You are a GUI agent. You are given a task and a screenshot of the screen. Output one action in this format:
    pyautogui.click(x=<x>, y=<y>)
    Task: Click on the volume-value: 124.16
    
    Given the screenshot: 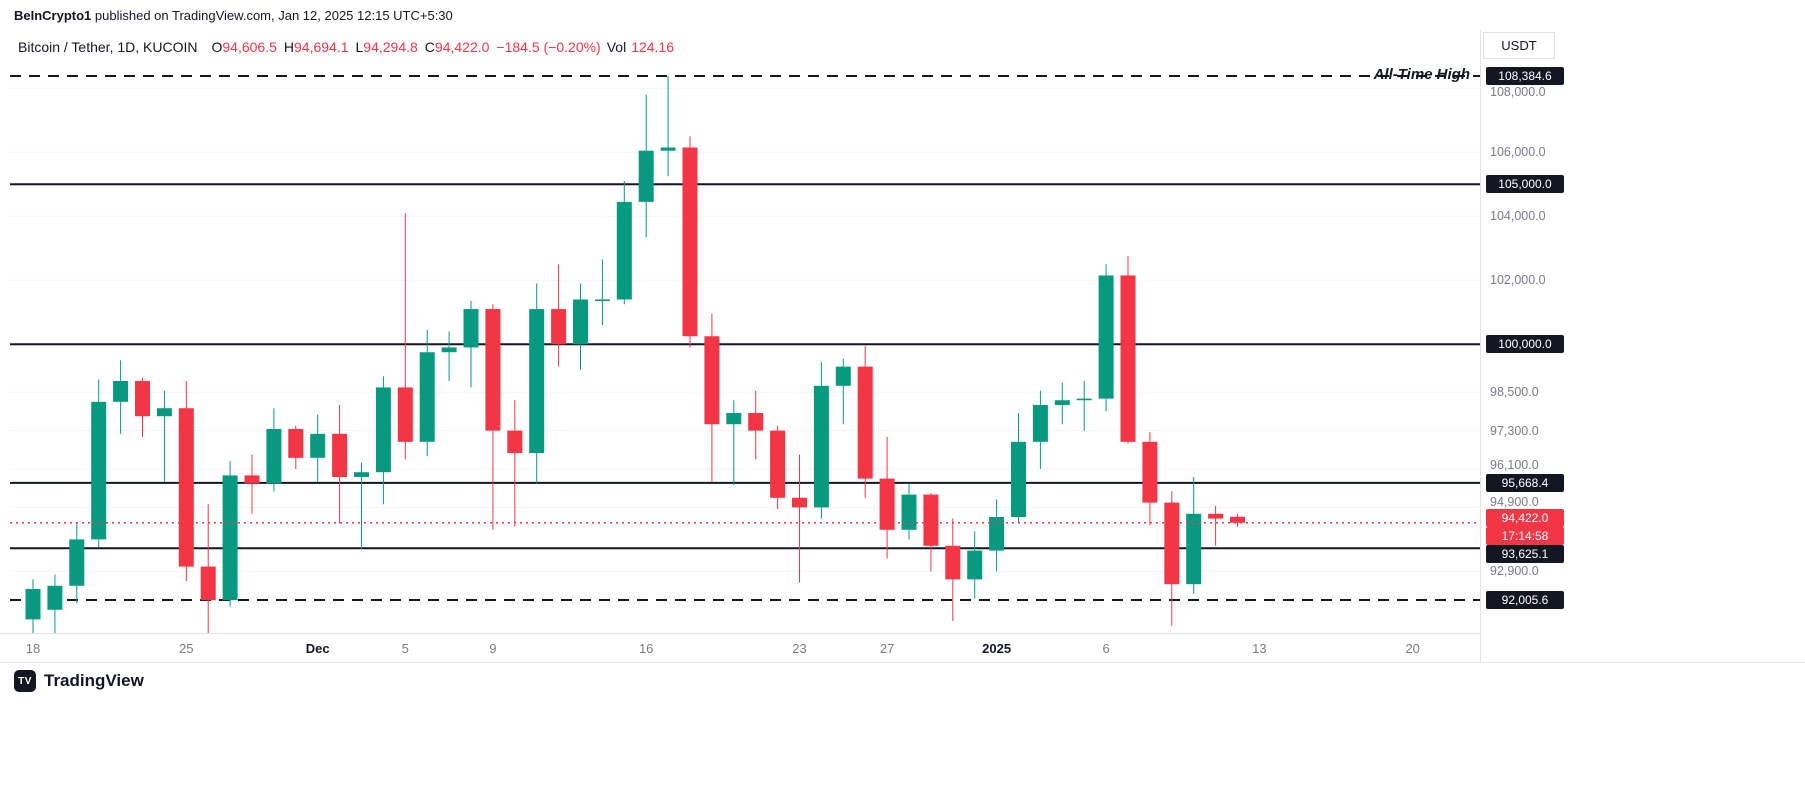 What is the action you would take?
    pyautogui.click(x=653, y=47)
    